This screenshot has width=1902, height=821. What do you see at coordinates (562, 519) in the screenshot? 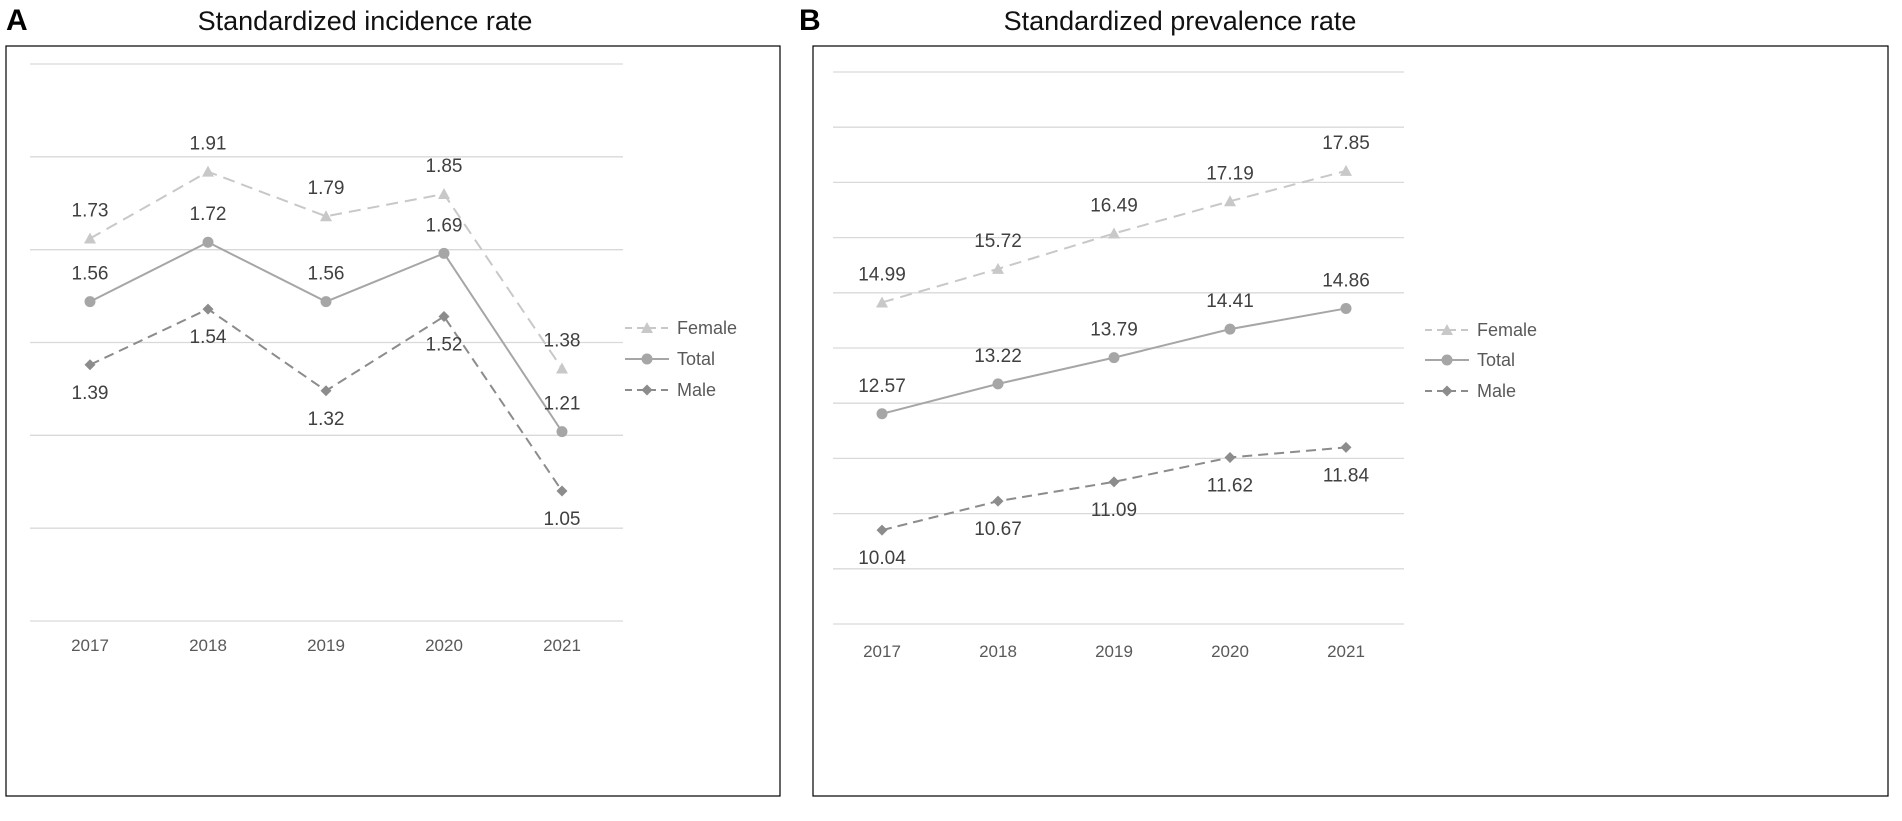
I see `incidence-data-label-male: 1.05` at bounding box center [562, 519].